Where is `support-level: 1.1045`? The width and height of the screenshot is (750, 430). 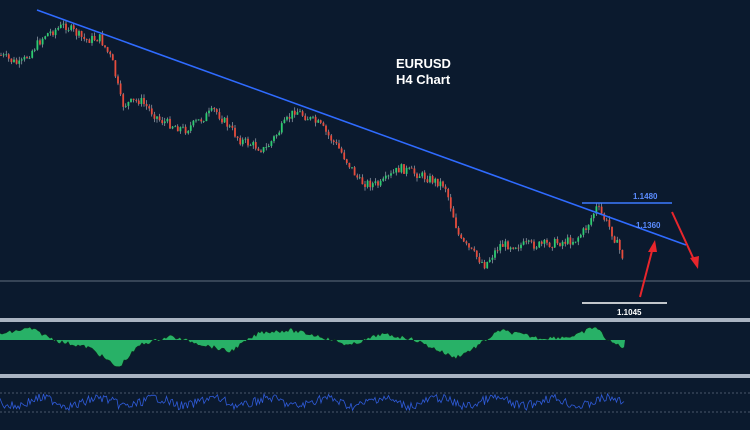
support-level: 1.1045 is located at coordinates (624, 309).